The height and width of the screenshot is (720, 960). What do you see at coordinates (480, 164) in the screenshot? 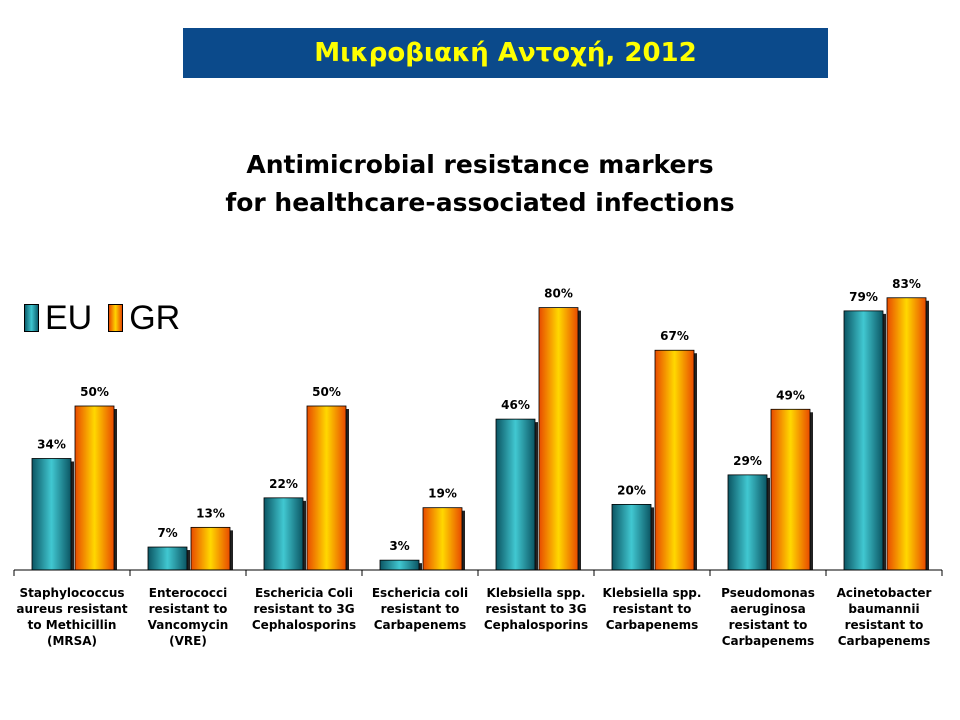
I see `chart-title-line-1: Antimicrobial resistance markers` at bounding box center [480, 164].